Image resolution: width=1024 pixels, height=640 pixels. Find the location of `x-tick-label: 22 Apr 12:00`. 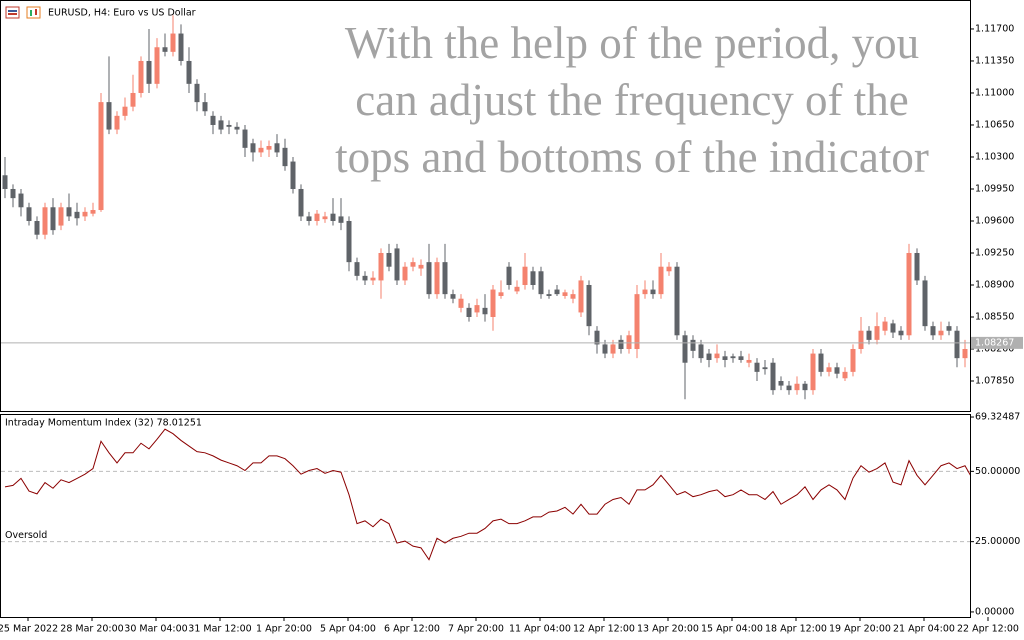

x-tick-label: 22 Apr 12:00 is located at coordinates (988, 629).